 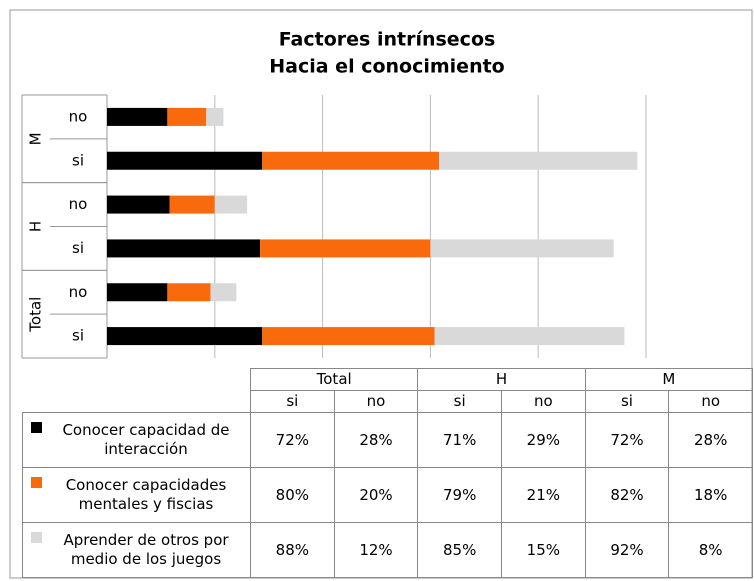 What do you see at coordinates (146, 494) in the screenshot?
I see `legend-label: Conocer capacidades mentales y fiscias` at bounding box center [146, 494].